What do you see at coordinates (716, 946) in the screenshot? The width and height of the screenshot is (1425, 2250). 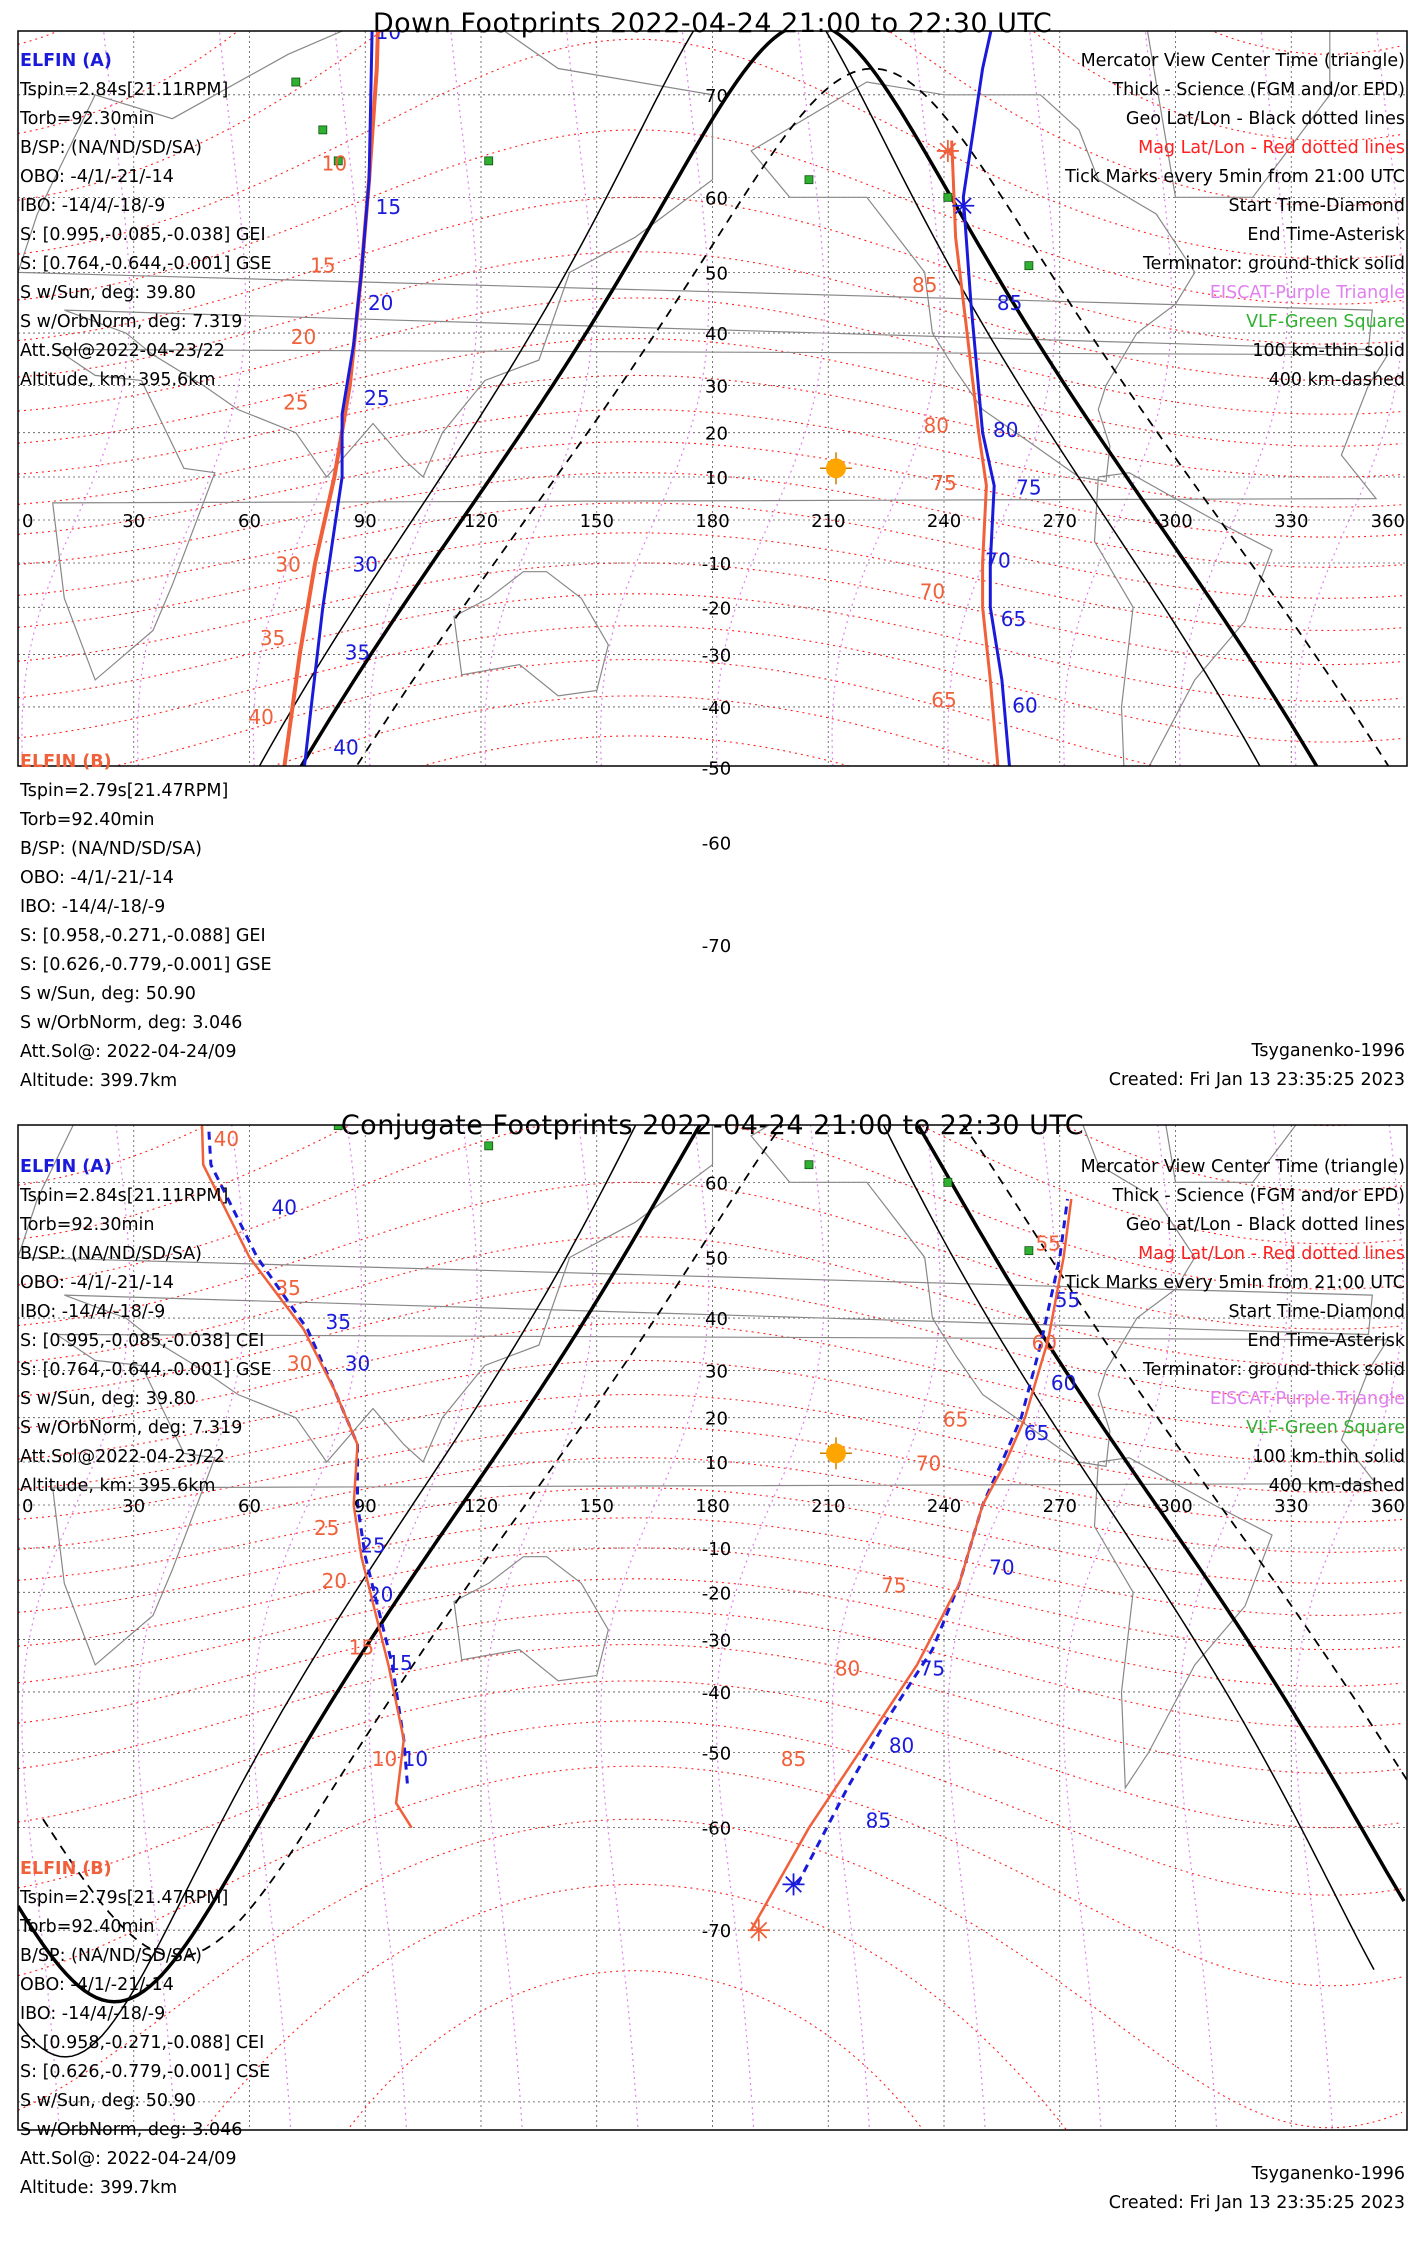 I see `lat-label: -70` at bounding box center [716, 946].